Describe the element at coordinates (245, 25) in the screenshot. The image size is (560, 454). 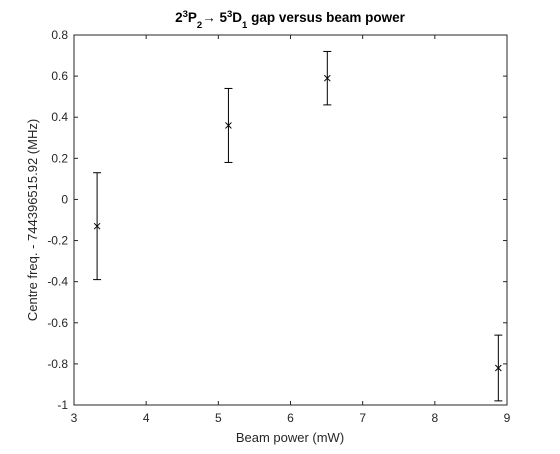
I see `title-segment: 1` at that location.